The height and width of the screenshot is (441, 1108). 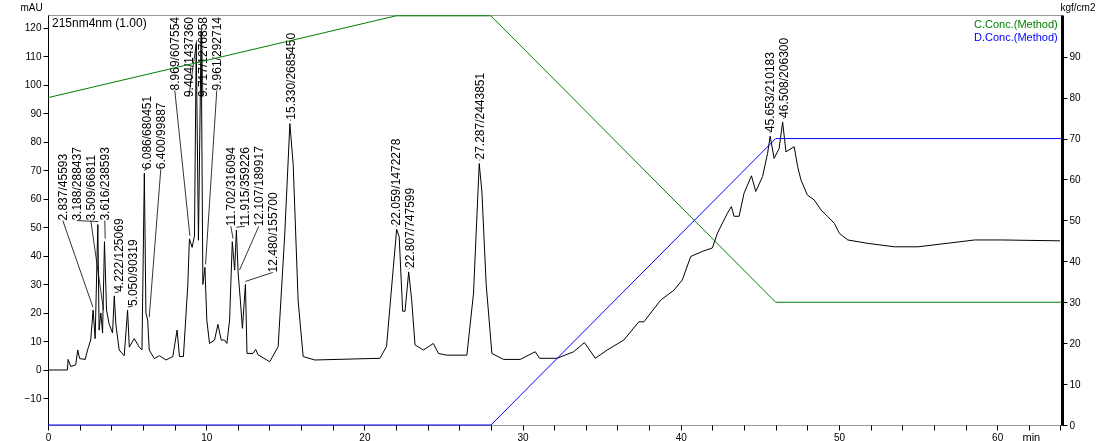 What do you see at coordinates (258, 186) in the screenshot?
I see `annotation: 12.107/189917` at bounding box center [258, 186].